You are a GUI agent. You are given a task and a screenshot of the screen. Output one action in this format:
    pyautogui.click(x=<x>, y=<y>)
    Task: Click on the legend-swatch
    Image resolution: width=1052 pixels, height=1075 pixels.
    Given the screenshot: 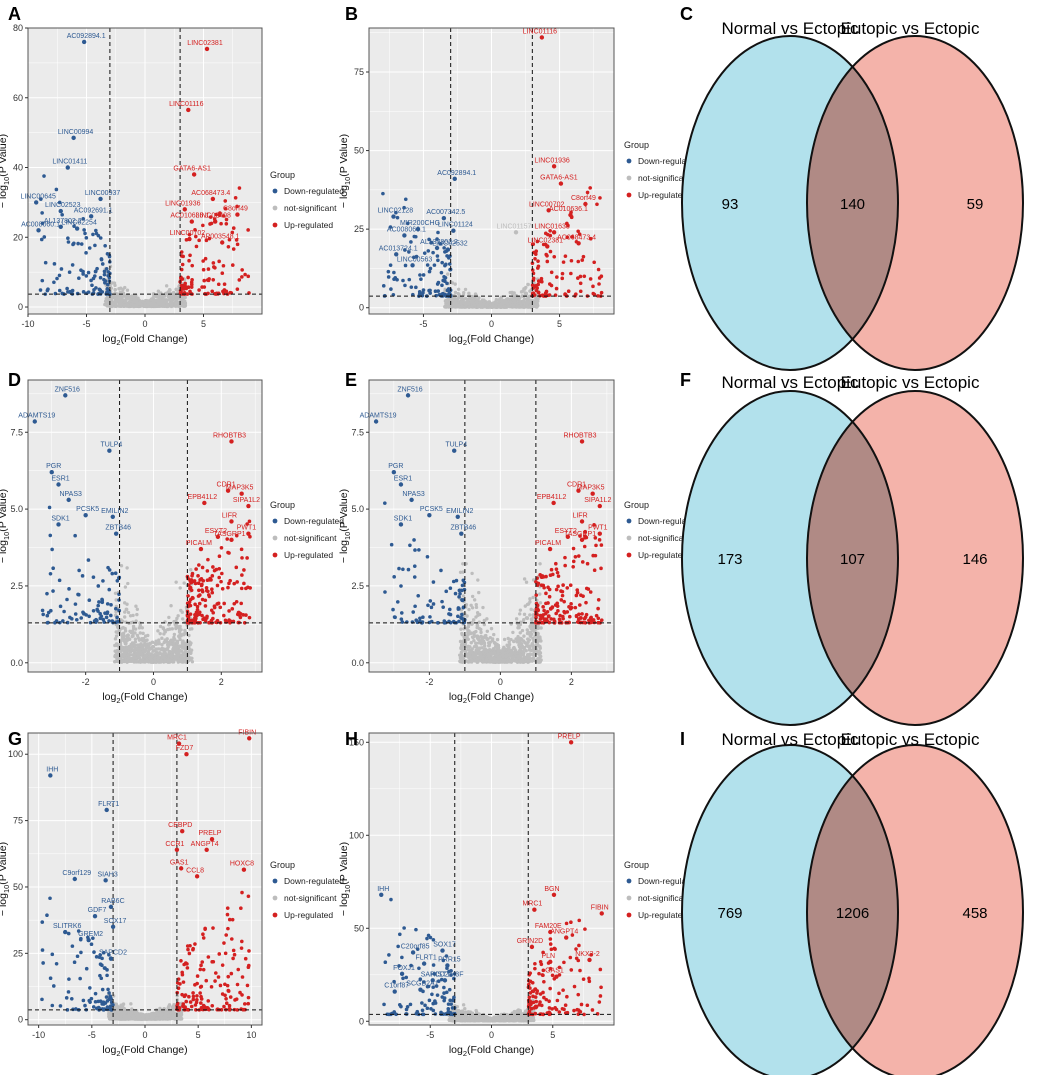 What is the action you would take?
    pyautogui.click(x=629, y=161)
    